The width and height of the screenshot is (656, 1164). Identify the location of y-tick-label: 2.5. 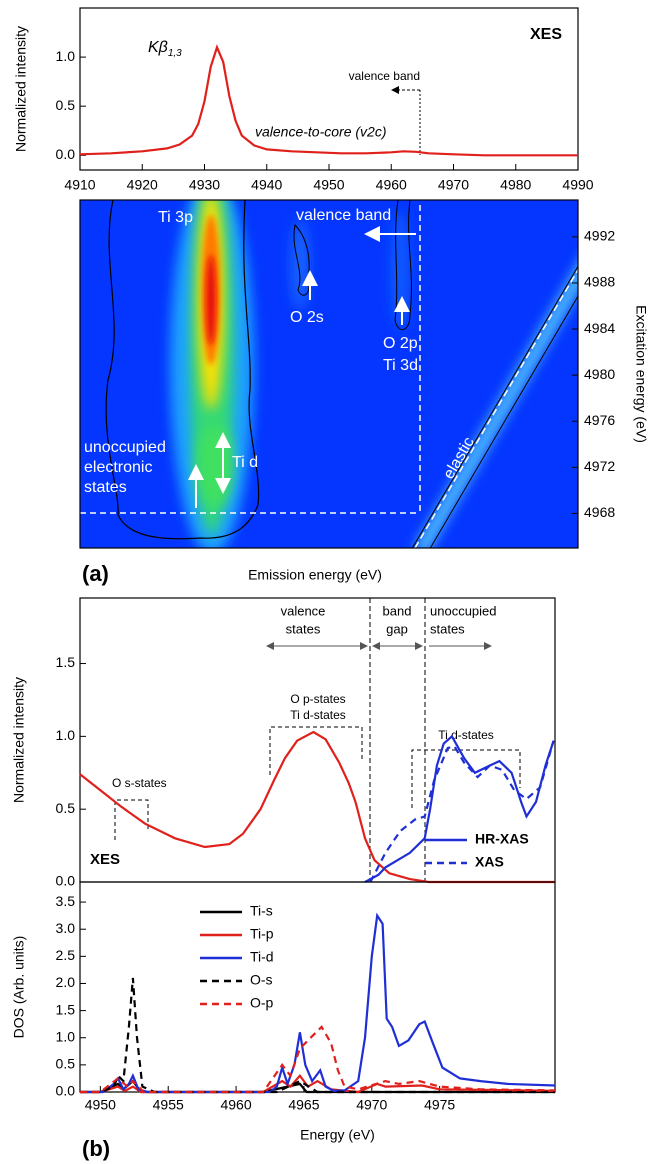
(66, 955).